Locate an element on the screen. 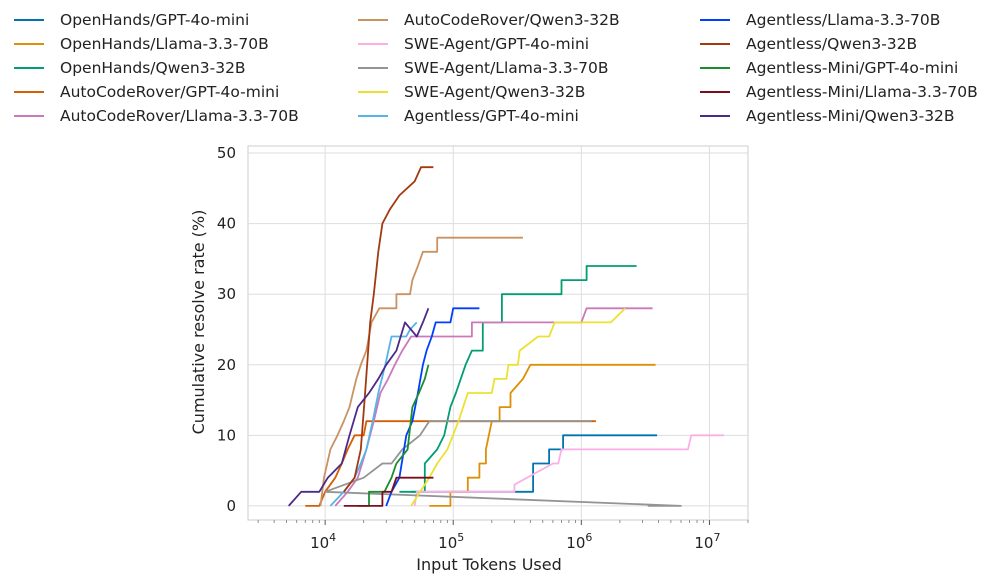 This screenshot has width=997, height=584. legend-item: OpenHands/Llama-3.3-70B is located at coordinates (141, 44).